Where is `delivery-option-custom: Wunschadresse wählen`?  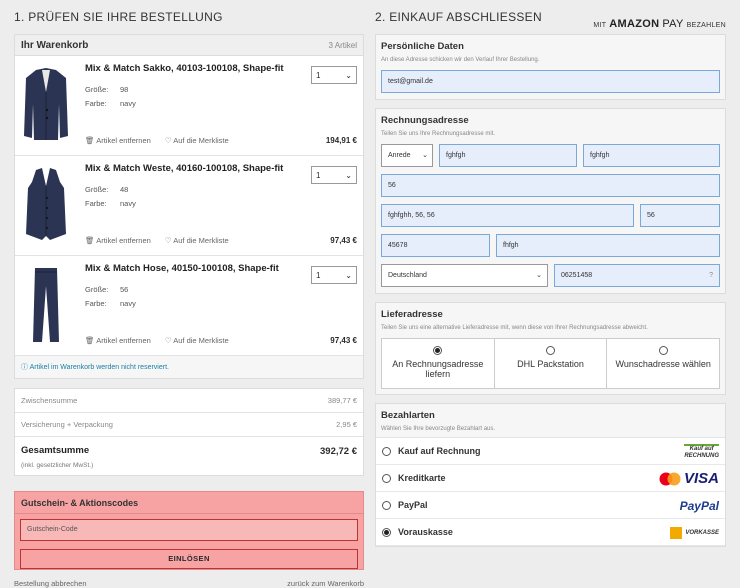
delivery-option-custom: Wunschadresse wählen is located at coordinates (663, 363).